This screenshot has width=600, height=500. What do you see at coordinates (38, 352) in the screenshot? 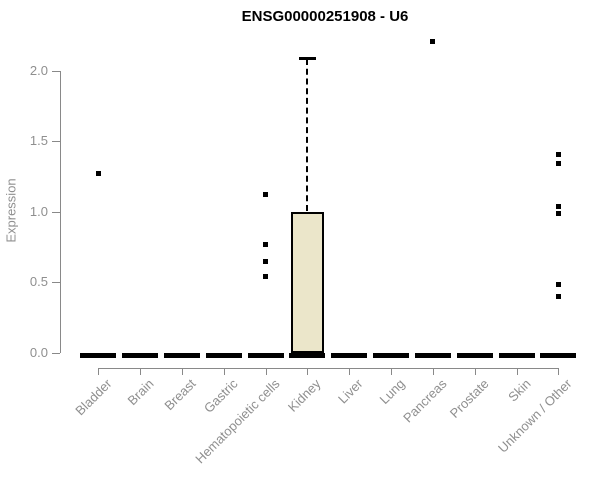
I see `y-tick-label: 0.0` at bounding box center [38, 352].